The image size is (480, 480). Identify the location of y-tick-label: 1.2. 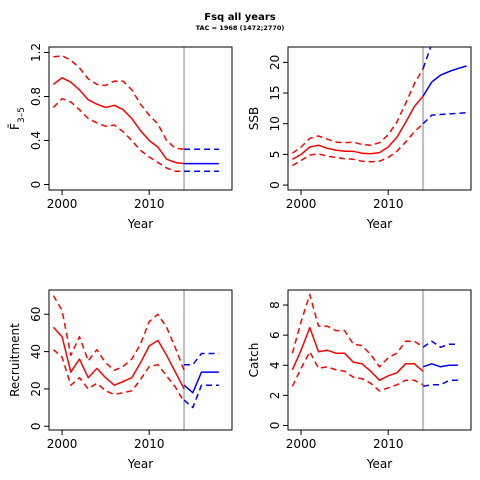
(36, 52).